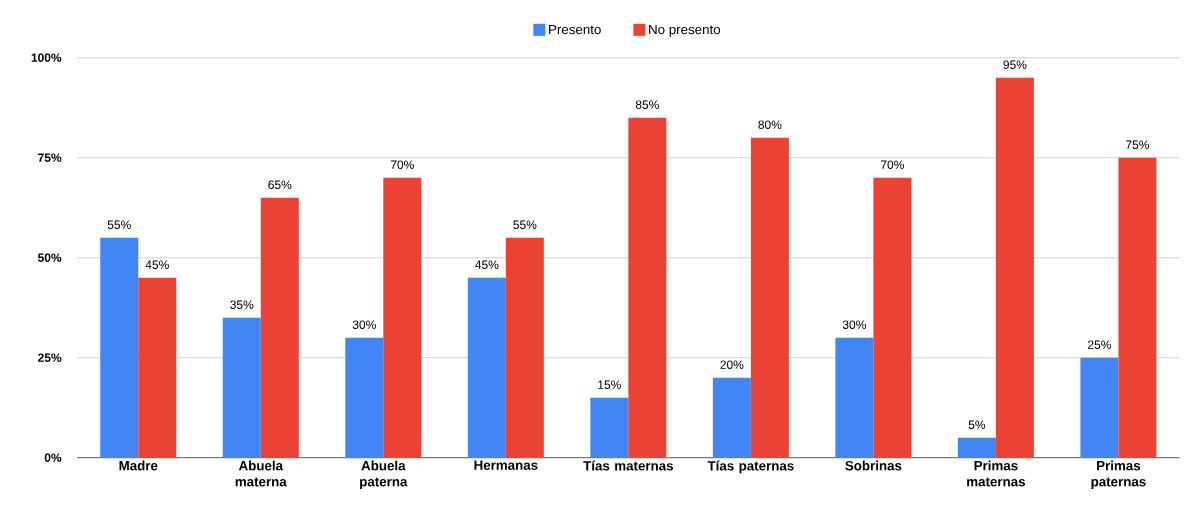 This screenshot has height=519, width=1185. I want to click on data-label: 95%, so click(1015, 64).